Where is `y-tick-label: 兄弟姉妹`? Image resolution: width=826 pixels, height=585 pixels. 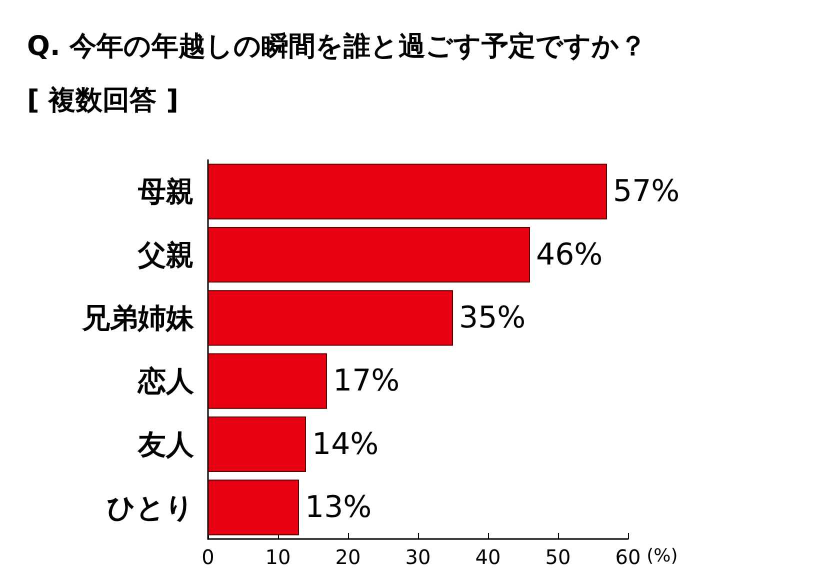 y-tick-label: 兄弟姉妹 is located at coordinates (138, 317).